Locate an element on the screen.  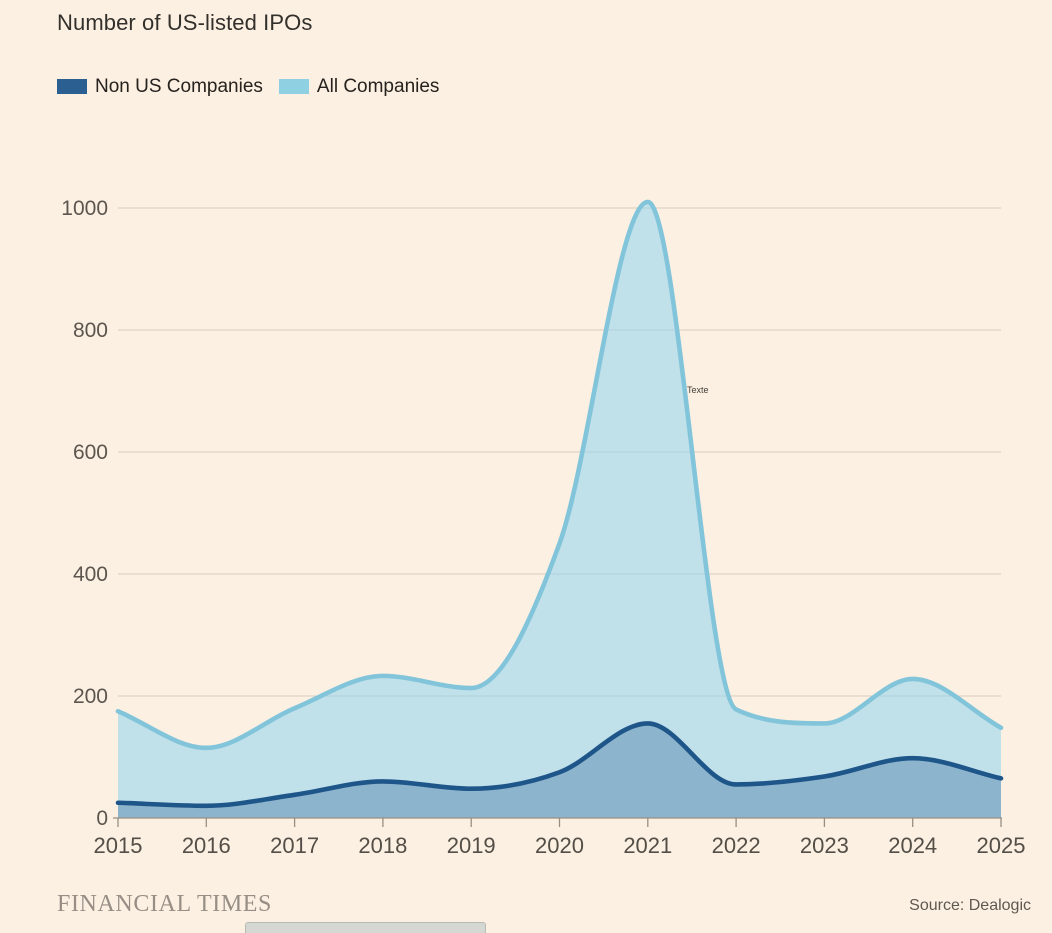
y-tick-label: 1000 is located at coordinates (84, 208).